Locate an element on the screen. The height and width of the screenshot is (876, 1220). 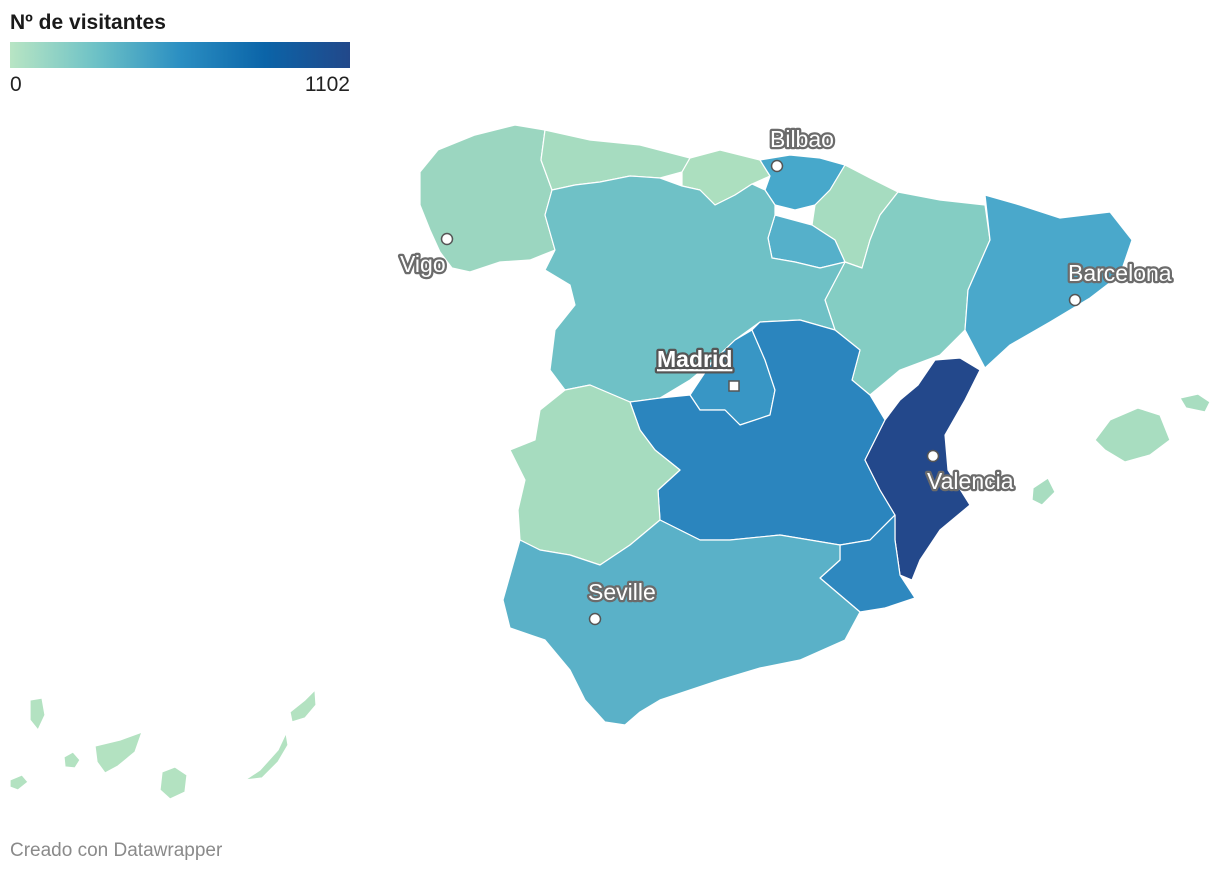
city-marker-barcelona is located at coordinates (1075, 300).